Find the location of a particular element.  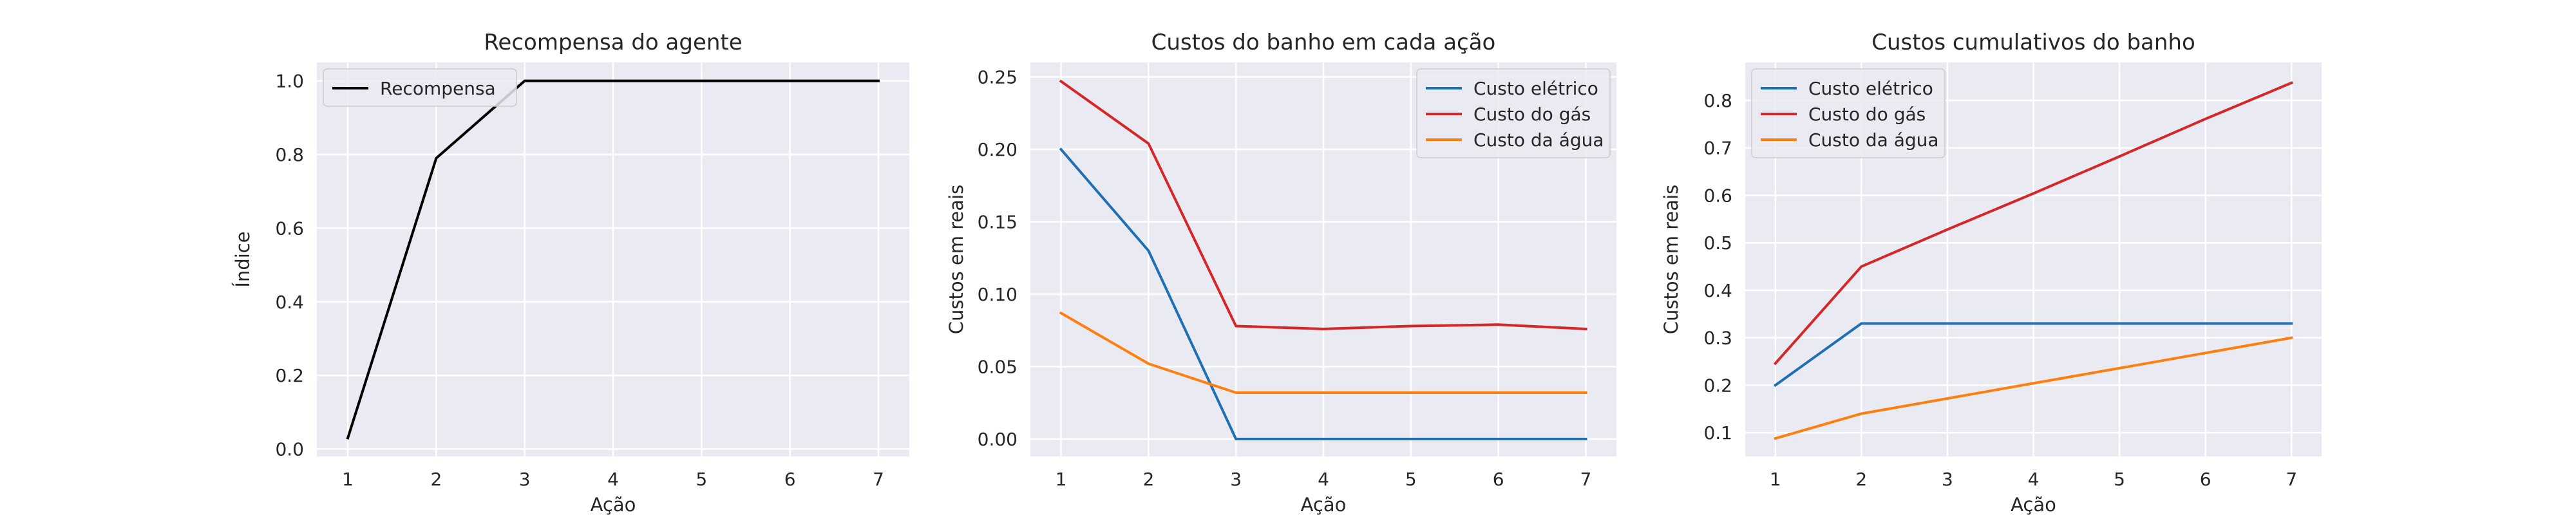

y-tick-label: 0.1 is located at coordinates (1717, 433).